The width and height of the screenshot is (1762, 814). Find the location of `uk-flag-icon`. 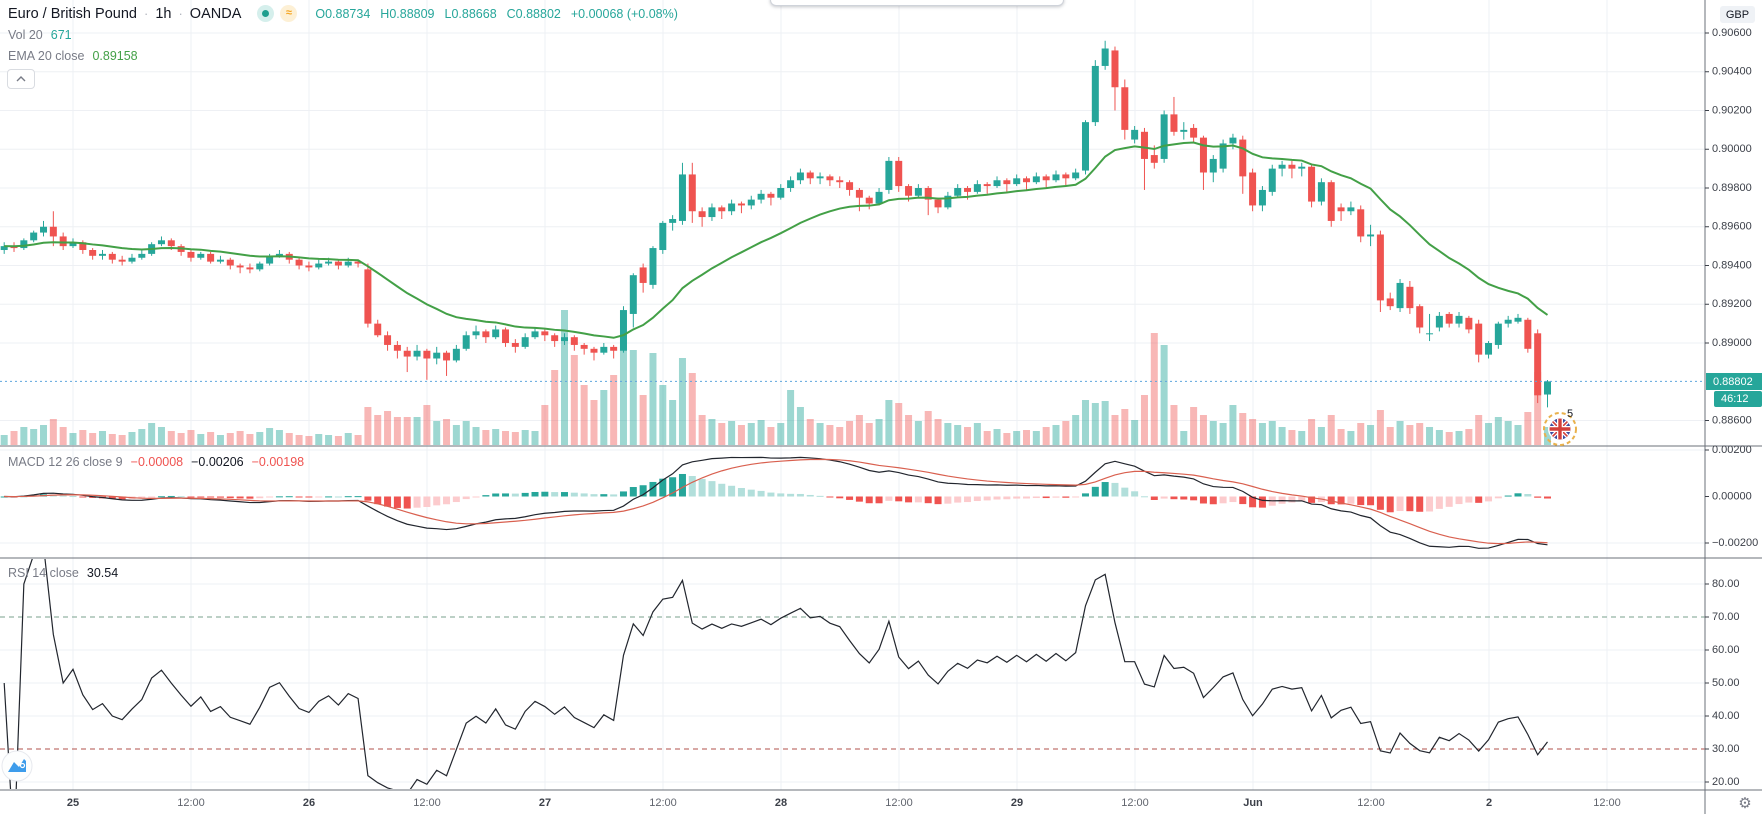

uk-flag-icon is located at coordinates (1560, 429).